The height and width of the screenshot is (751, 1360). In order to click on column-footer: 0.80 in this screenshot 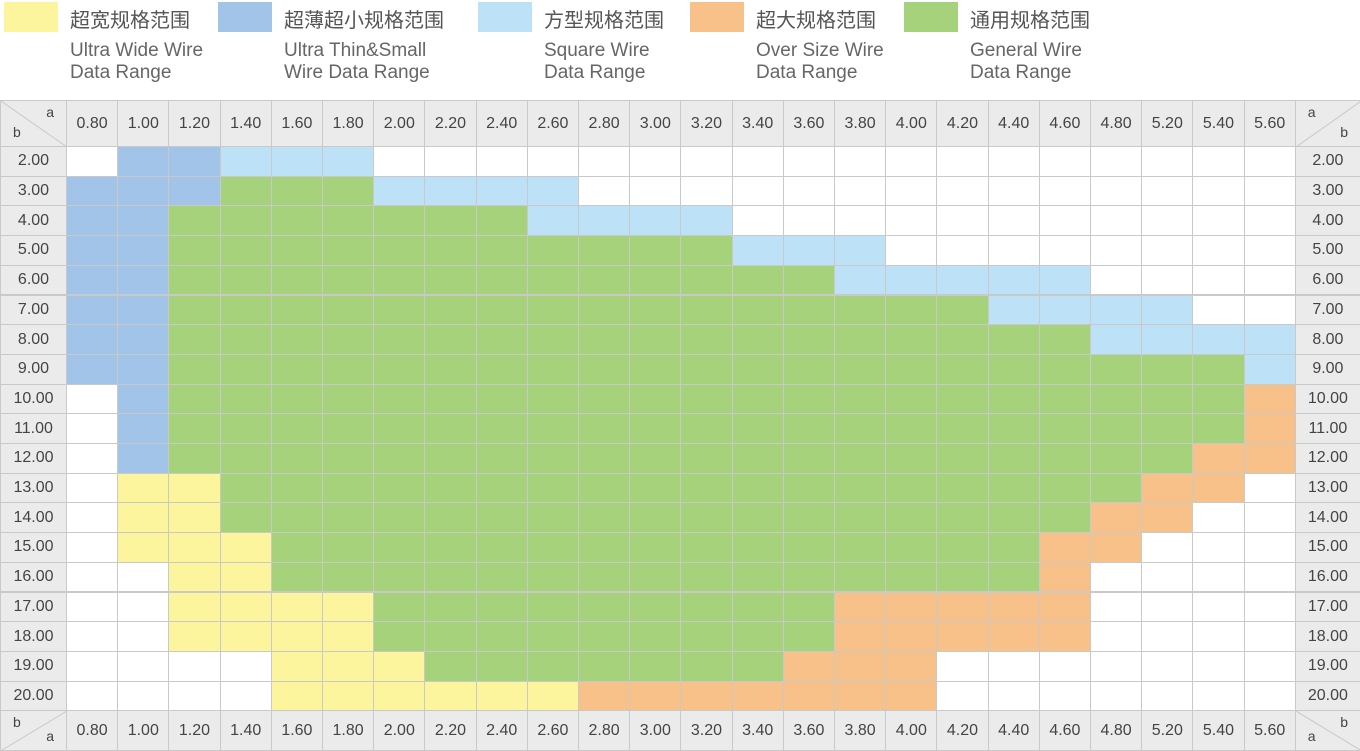, I will do `click(92, 730)`.